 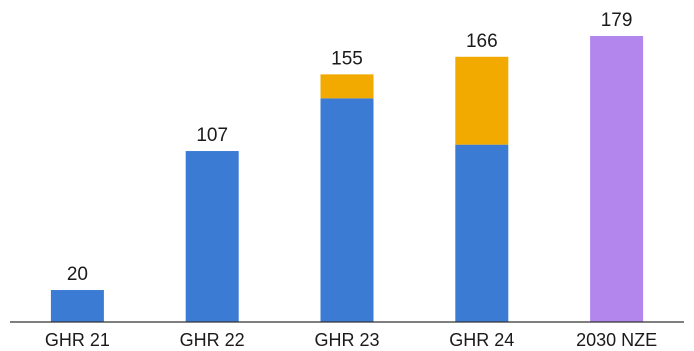 What do you see at coordinates (77, 340) in the screenshot?
I see `x-tick-label-1: GHR 21` at bounding box center [77, 340].